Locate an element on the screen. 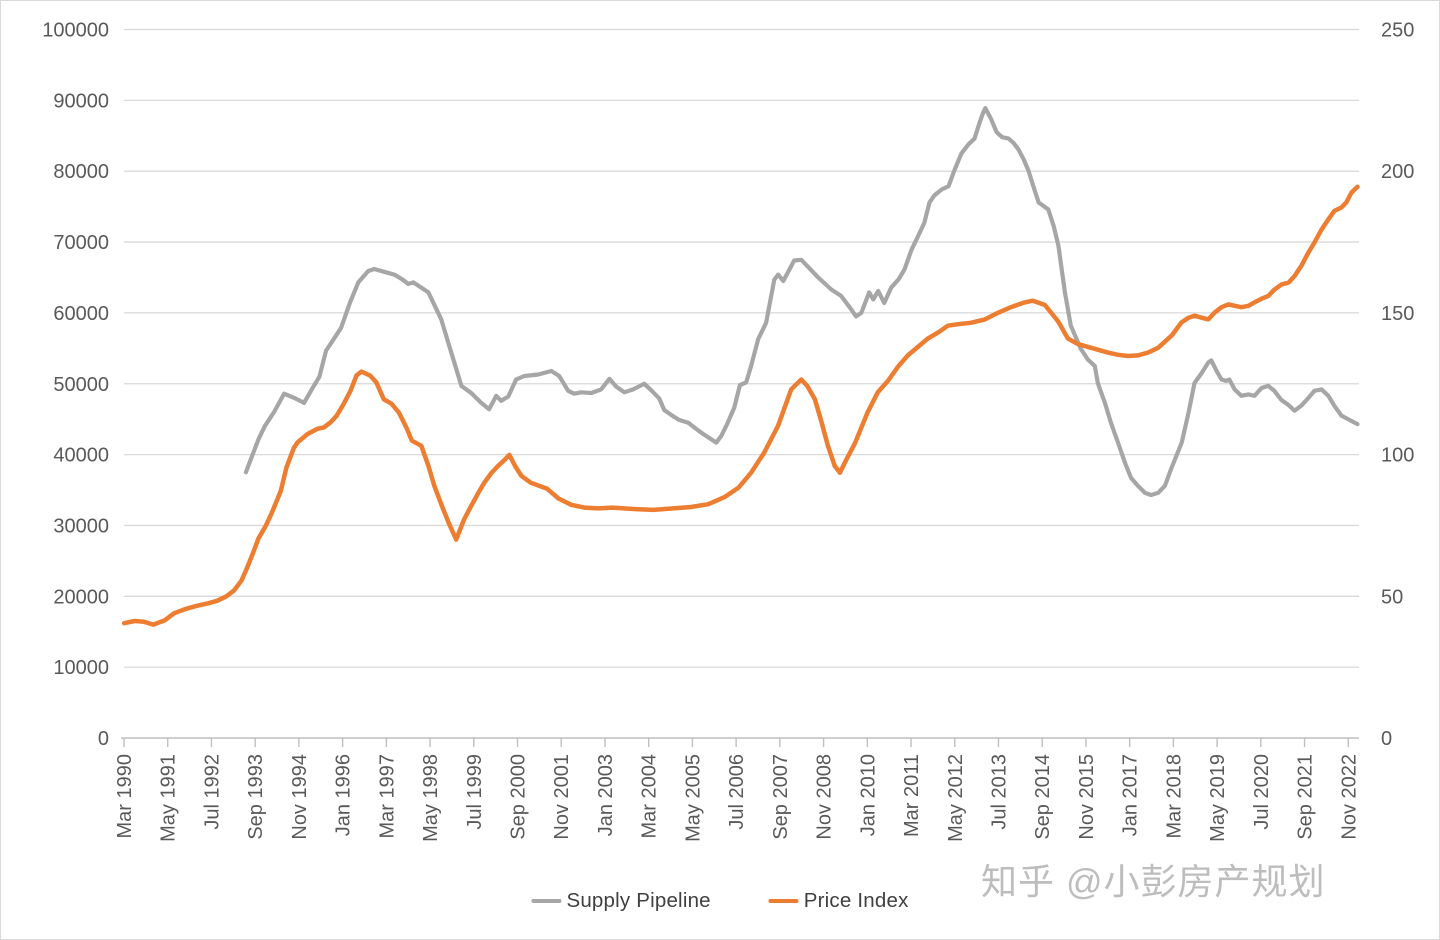 The image size is (1440, 940). x-tick-label: May 2012 is located at coordinates (956, 798).